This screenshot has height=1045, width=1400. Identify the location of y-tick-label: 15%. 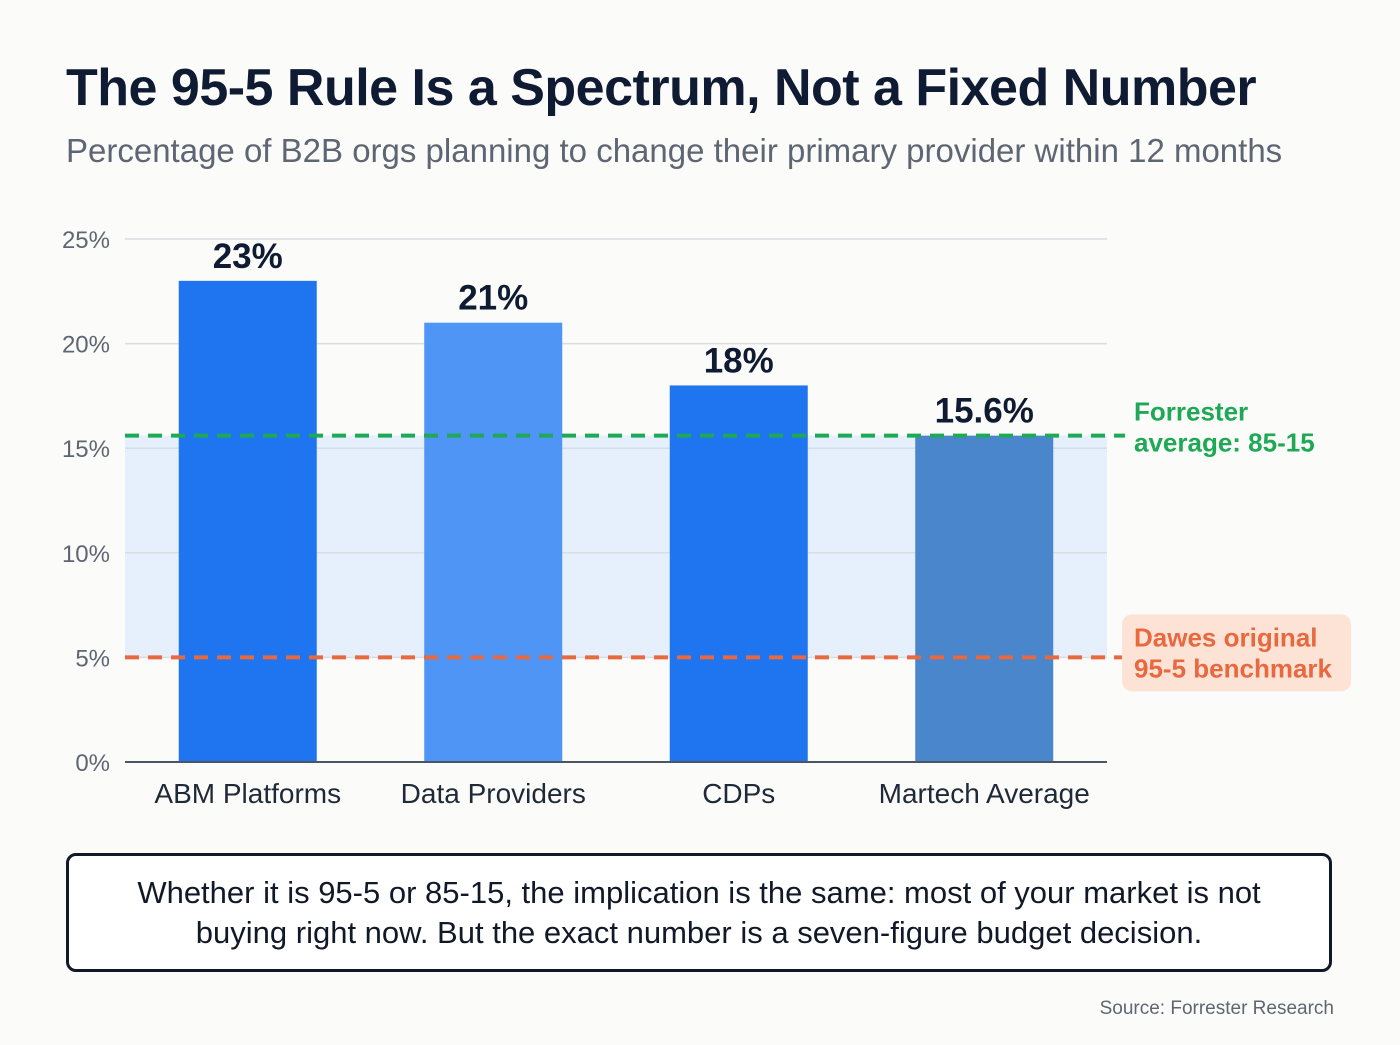
(86, 449).